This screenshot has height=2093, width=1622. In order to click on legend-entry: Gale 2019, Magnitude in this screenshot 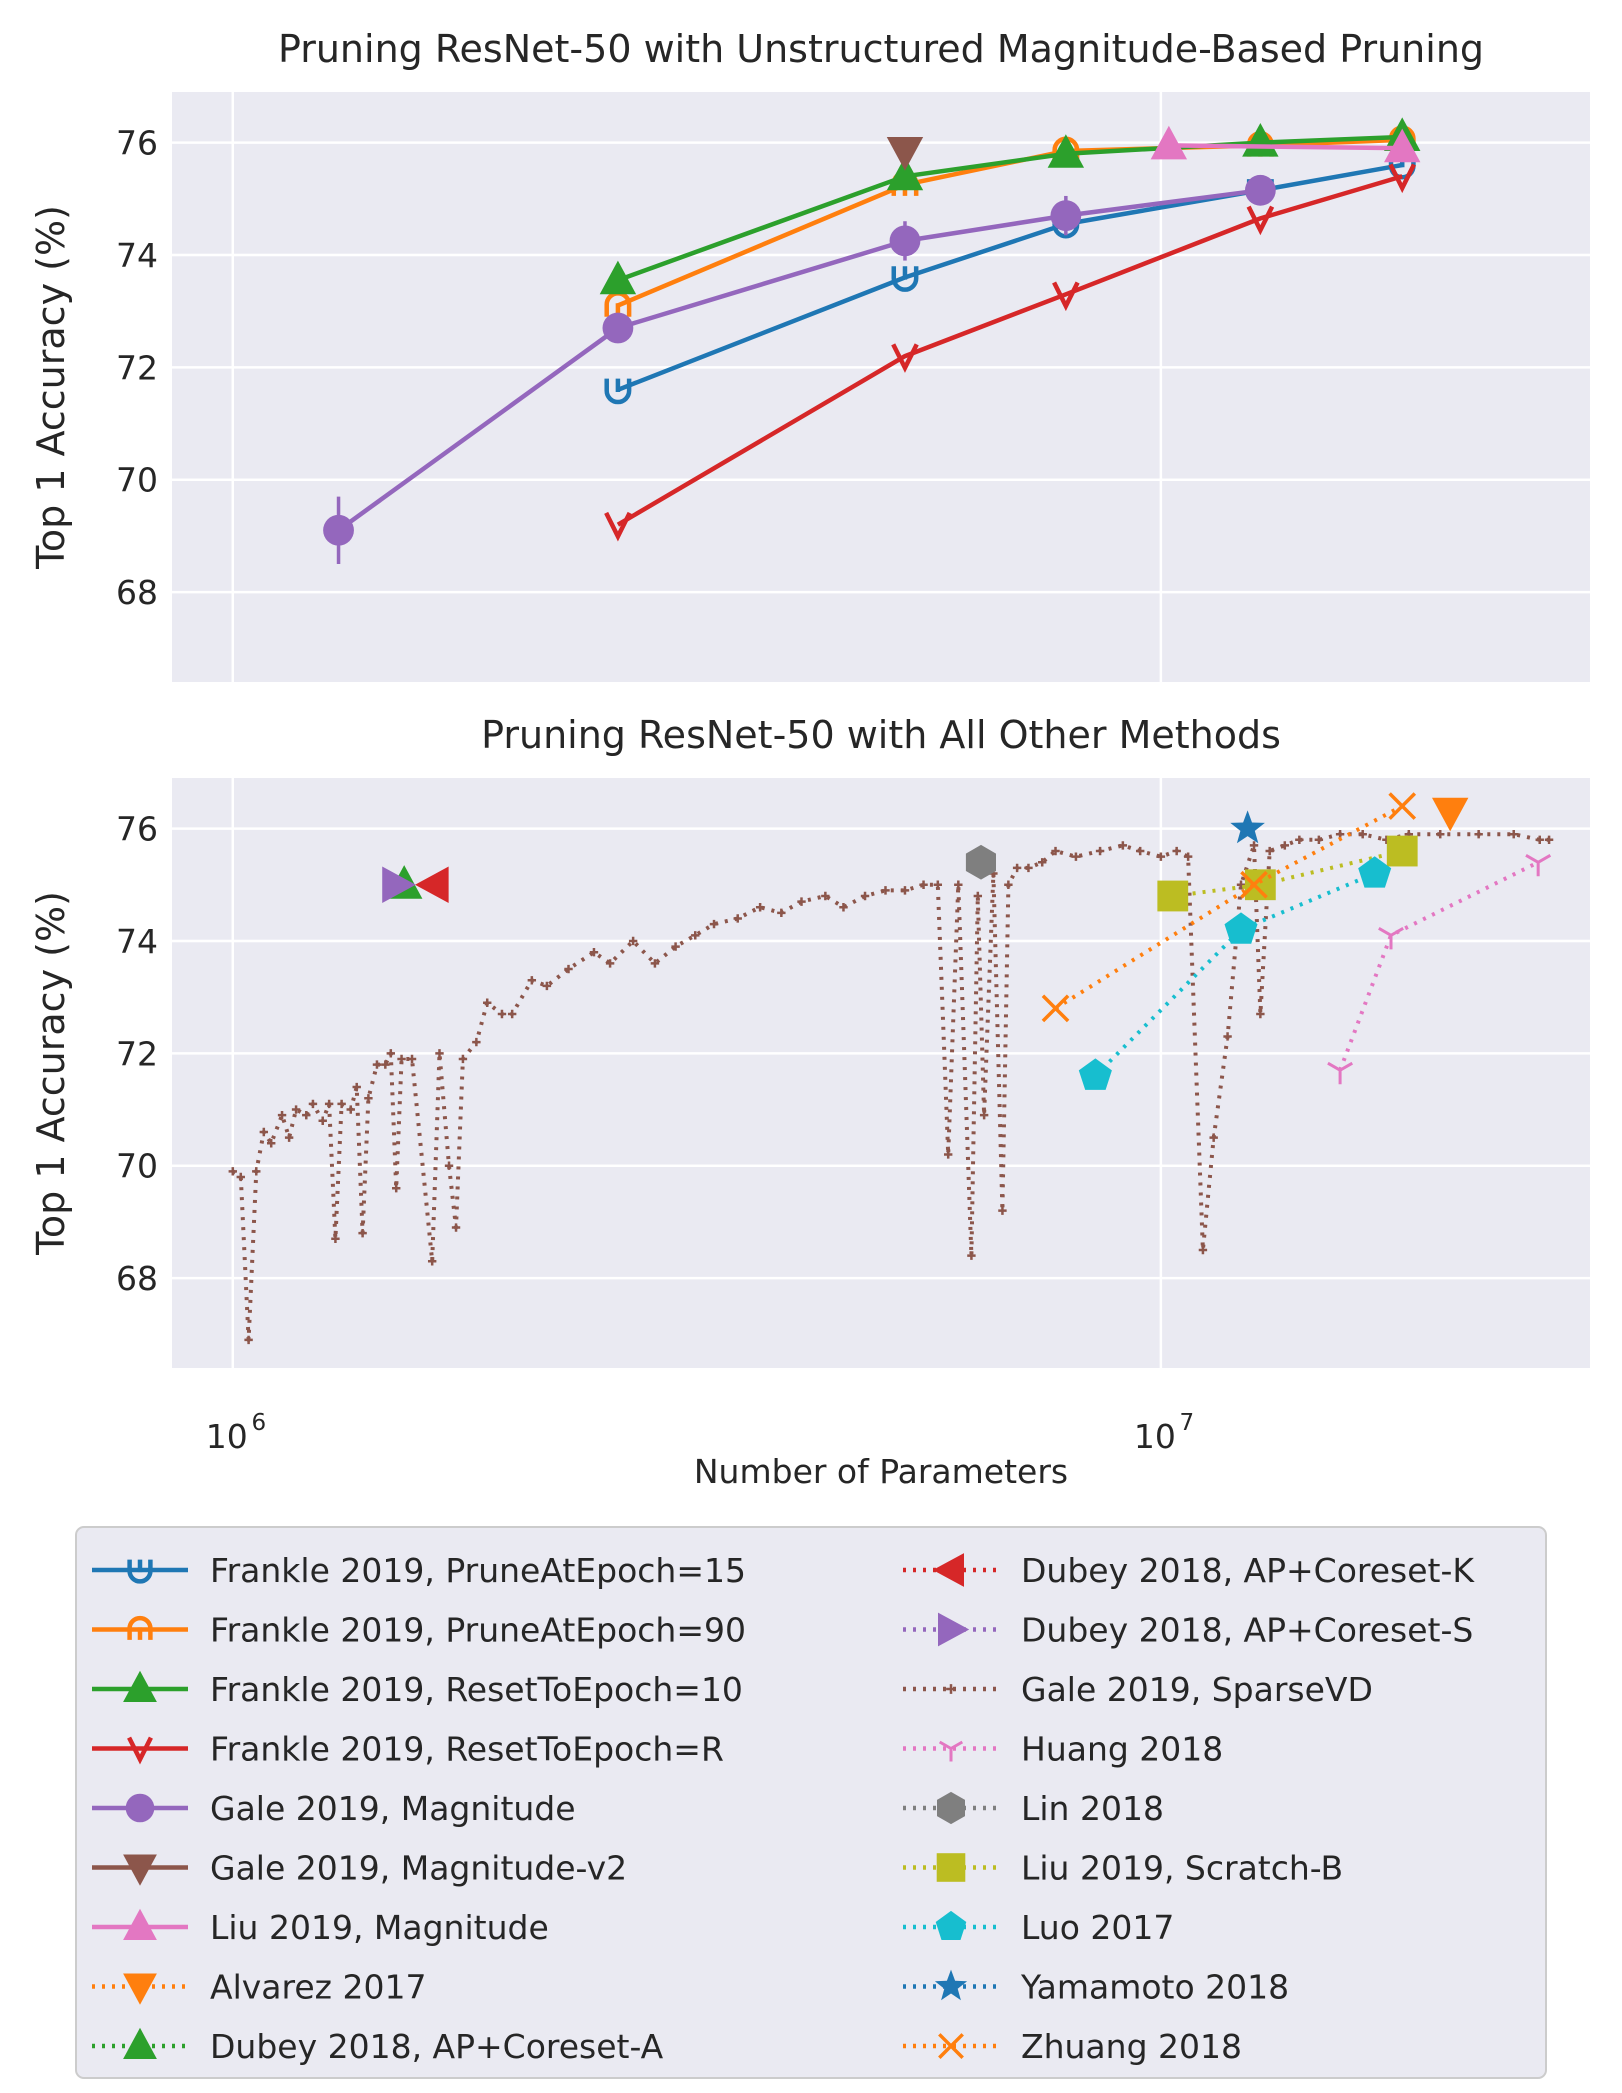, I will do `click(334, 1808)`.